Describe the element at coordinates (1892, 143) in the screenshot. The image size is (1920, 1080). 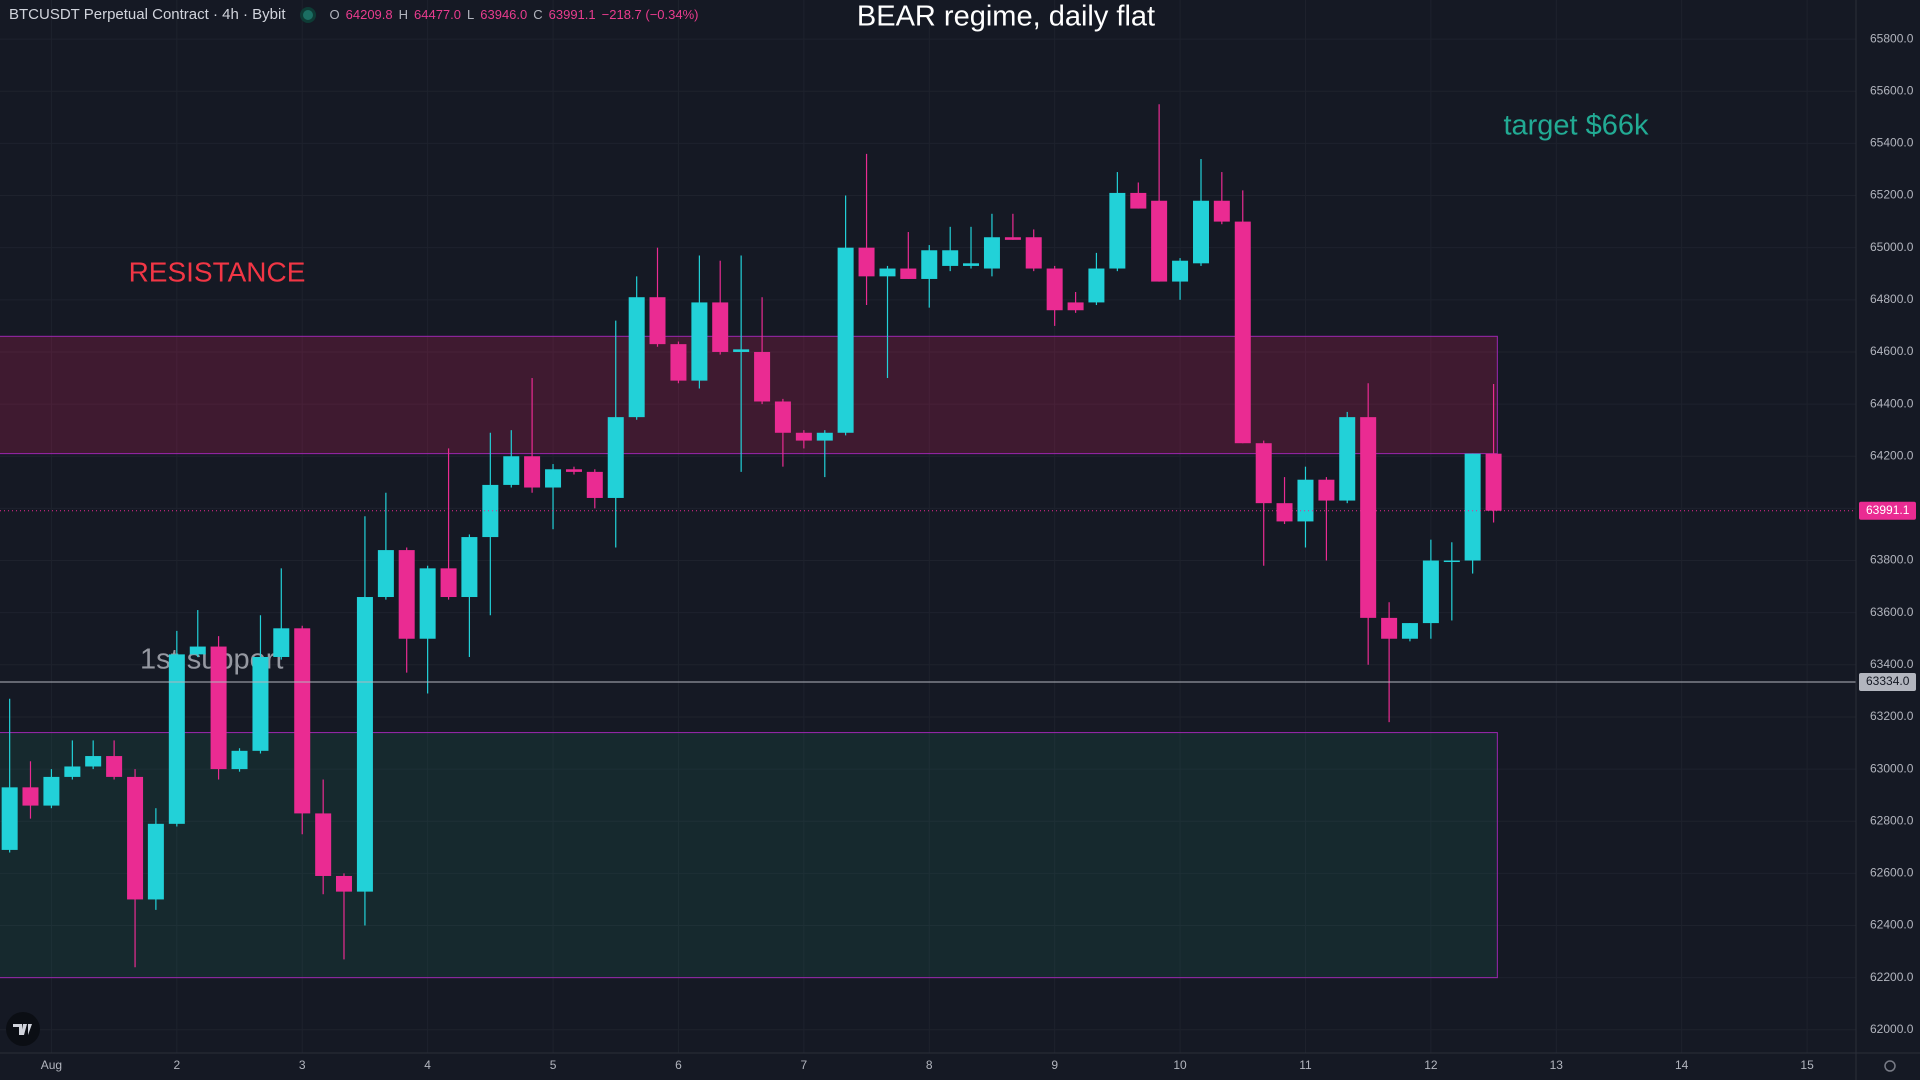
I see `y-tick-label: 65400.0` at that location.